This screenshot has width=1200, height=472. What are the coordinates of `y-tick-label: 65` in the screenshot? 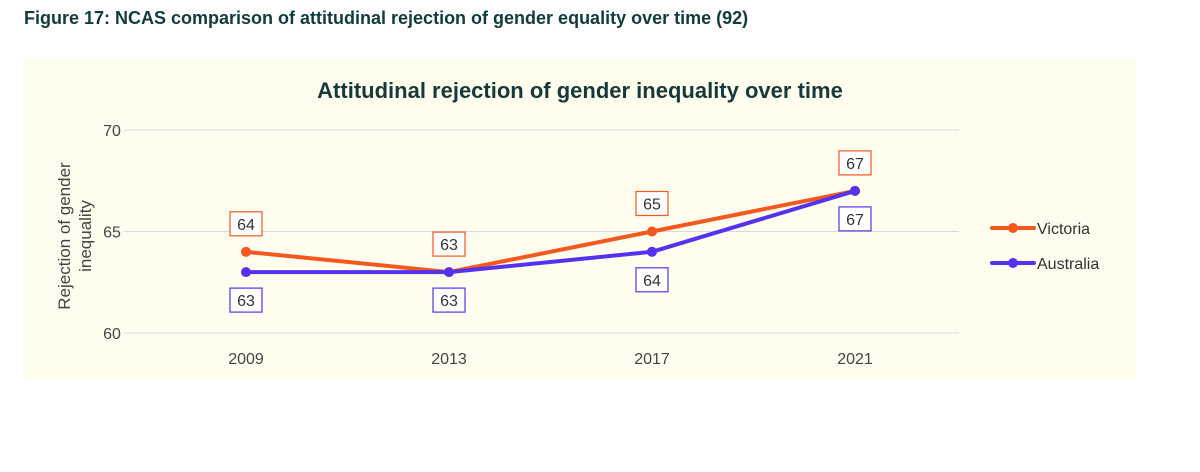 It's located at (112, 233).